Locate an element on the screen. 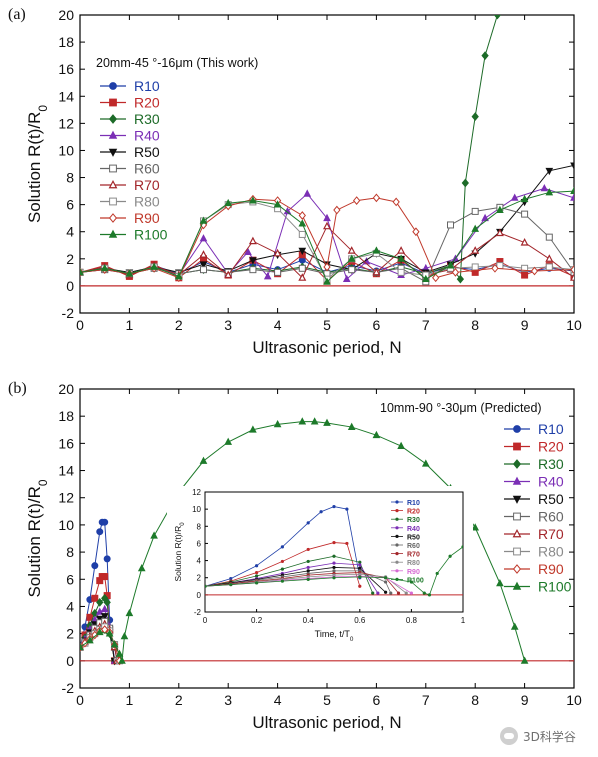 This screenshot has width=598, height=757. legend-marker-r50 is located at coordinates (517, 499).